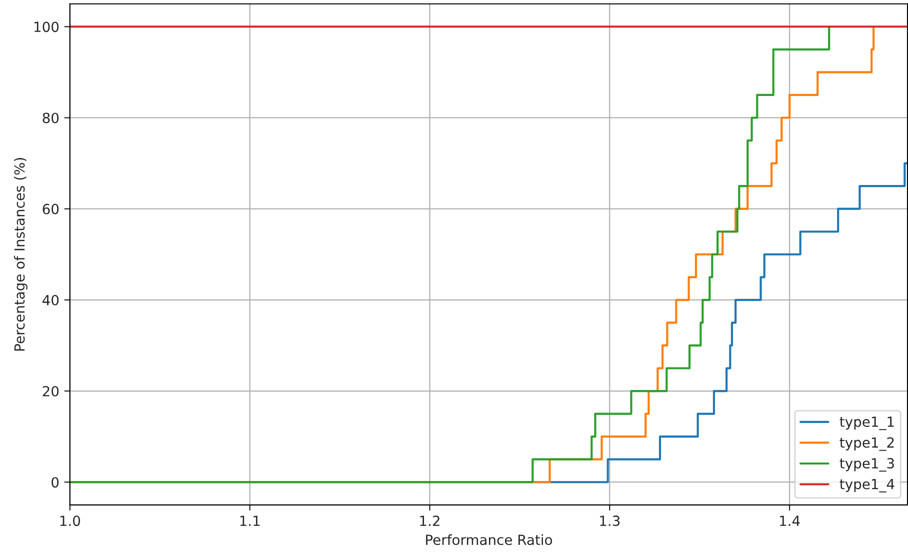 This screenshot has width=908, height=553. What do you see at coordinates (489, 540) in the screenshot?
I see `x-axis-title: Performance Ratio` at bounding box center [489, 540].